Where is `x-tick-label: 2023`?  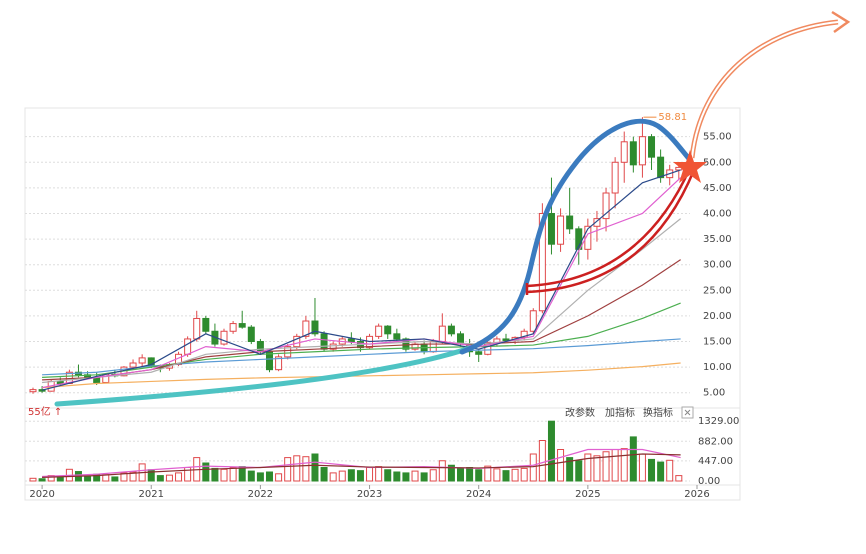 x-tick-label: 2023 is located at coordinates (369, 494).